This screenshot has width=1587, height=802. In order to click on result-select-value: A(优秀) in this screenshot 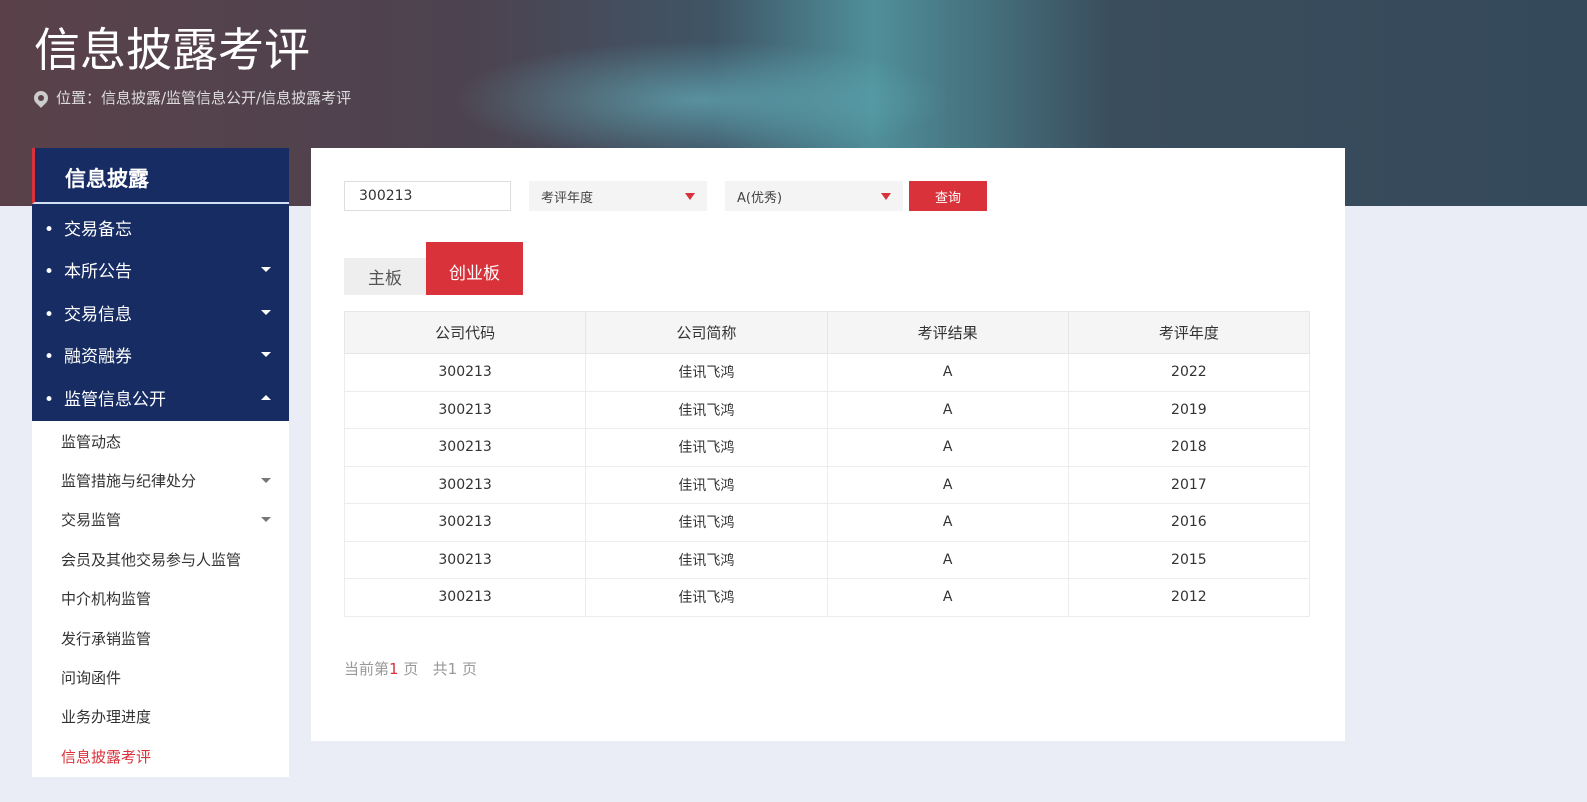, I will do `click(760, 198)`.